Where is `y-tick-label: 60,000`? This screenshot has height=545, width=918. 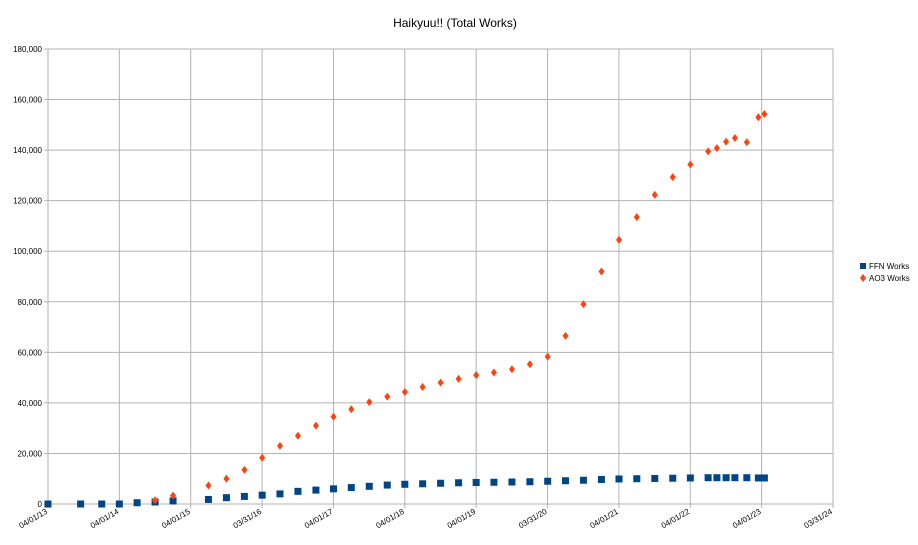 y-tick-label: 60,000 is located at coordinates (30, 352).